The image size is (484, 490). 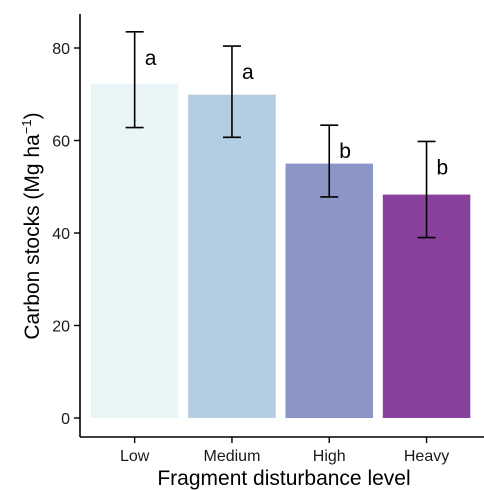 What do you see at coordinates (329, 290) in the screenshot?
I see `bar-high` at bounding box center [329, 290].